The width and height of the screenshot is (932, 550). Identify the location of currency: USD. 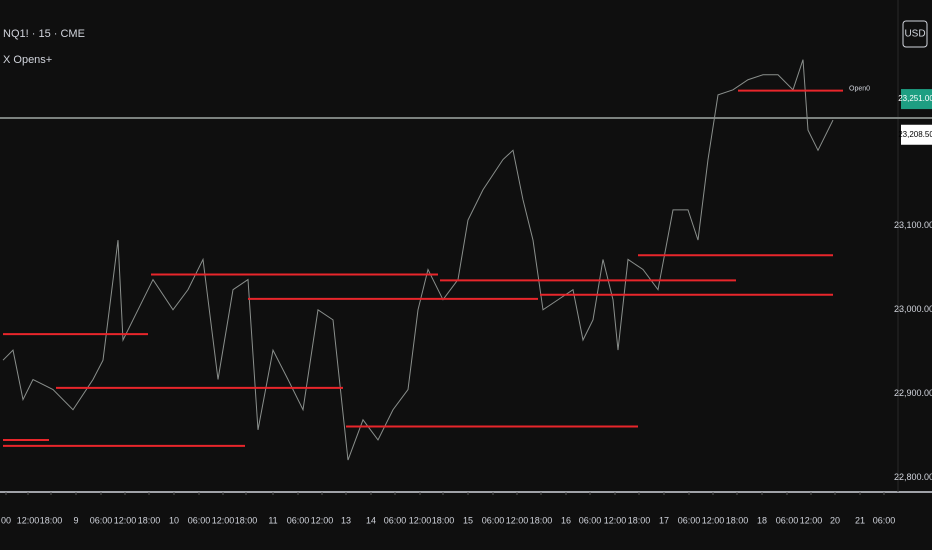
(914, 34).